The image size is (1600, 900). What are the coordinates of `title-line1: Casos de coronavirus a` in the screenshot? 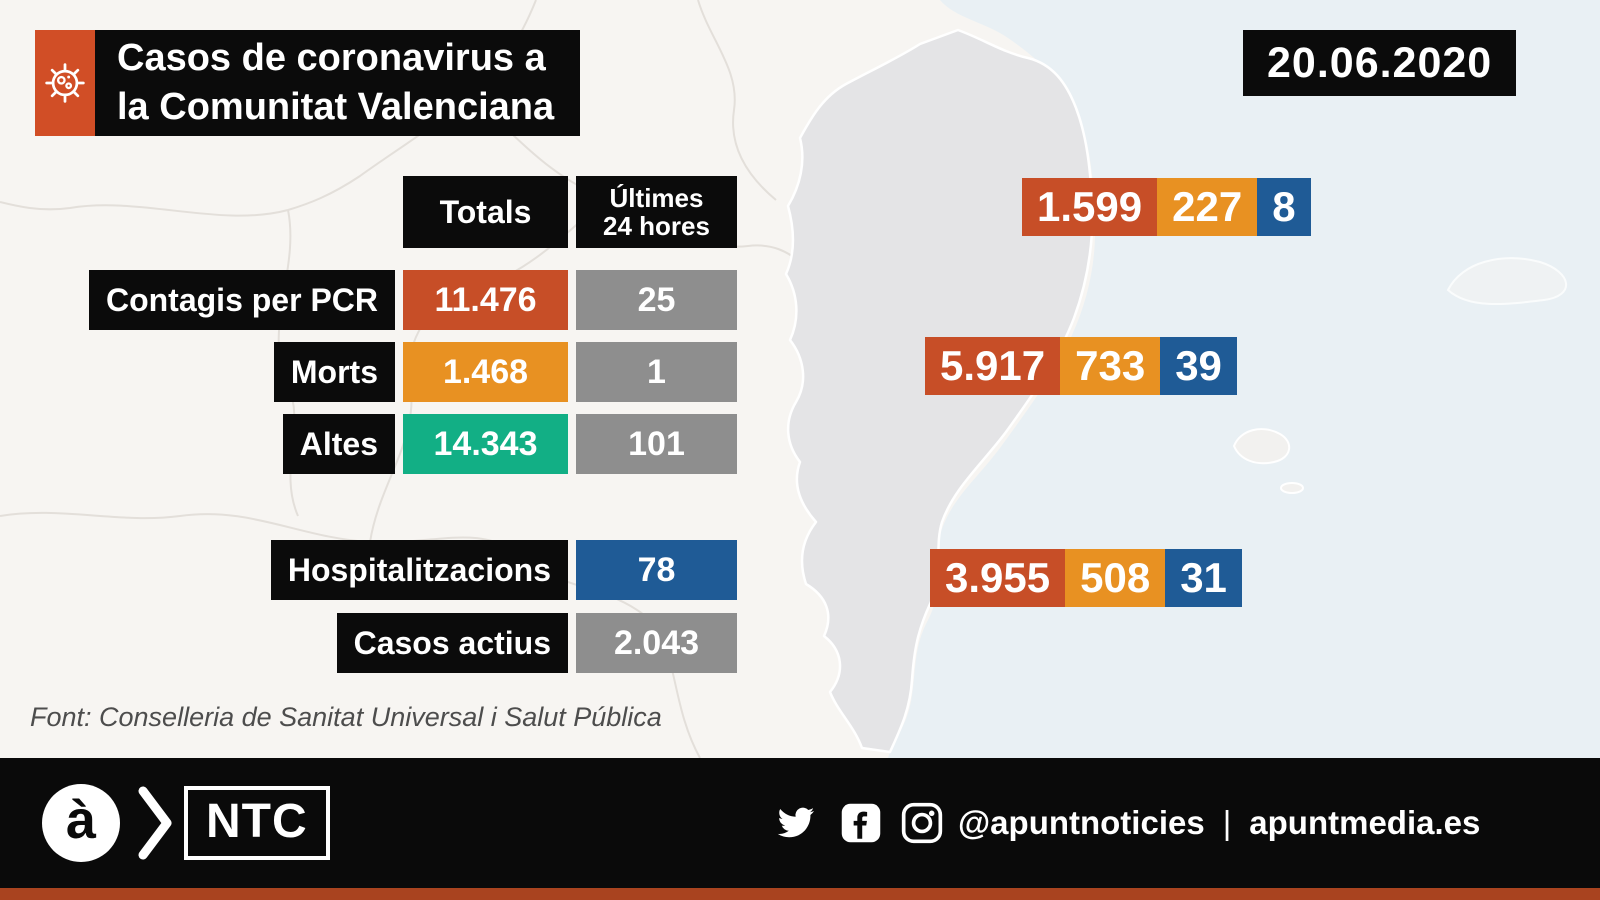 It's located at (331, 57).